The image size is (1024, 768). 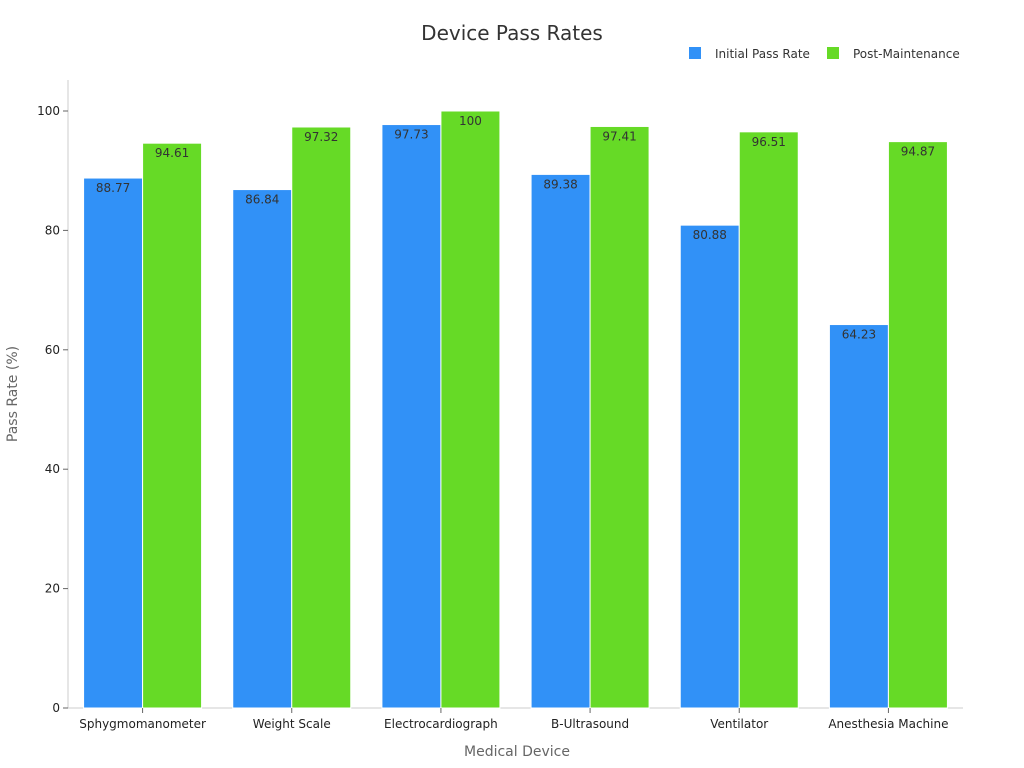 What do you see at coordinates (262, 200) in the screenshot?
I see `bar-label-initial-pass-rate-weight-scale: 86.84` at bounding box center [262, 200].